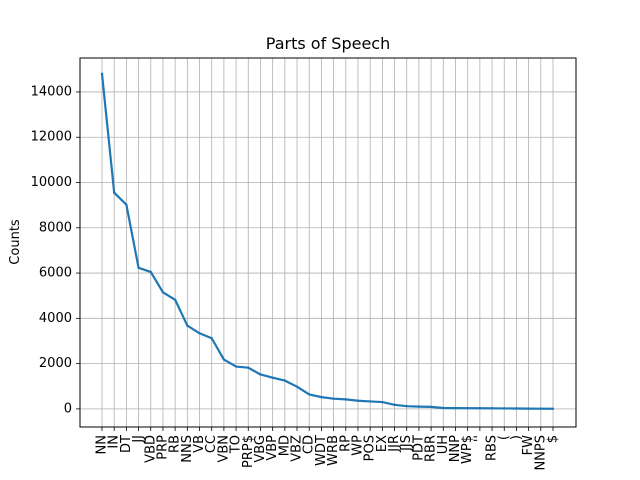 The image size is (640, 480). I want to click on y-tick-label: 8000, so click(55, 227).